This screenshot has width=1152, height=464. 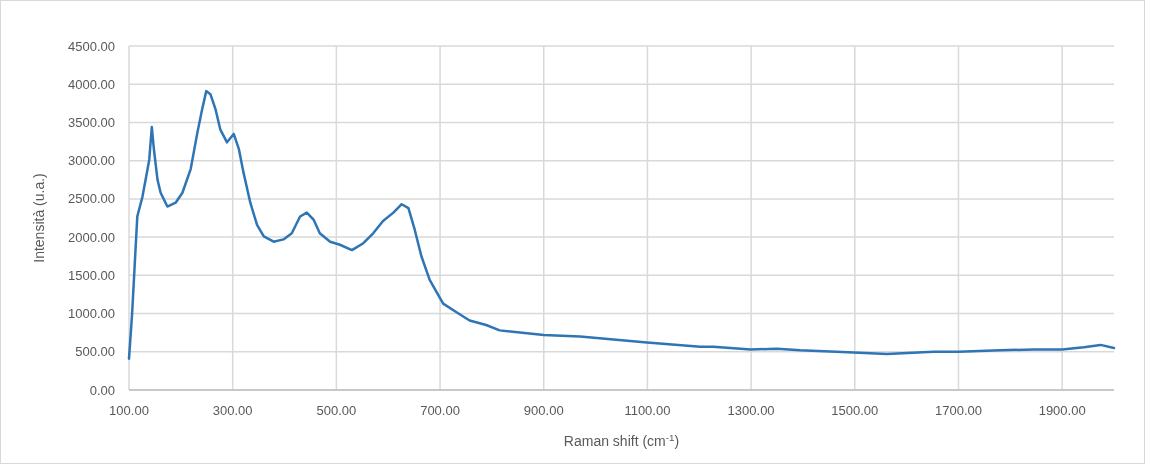 I want to click on y-tick-label: 4000.00, so click(x=91, y=84).